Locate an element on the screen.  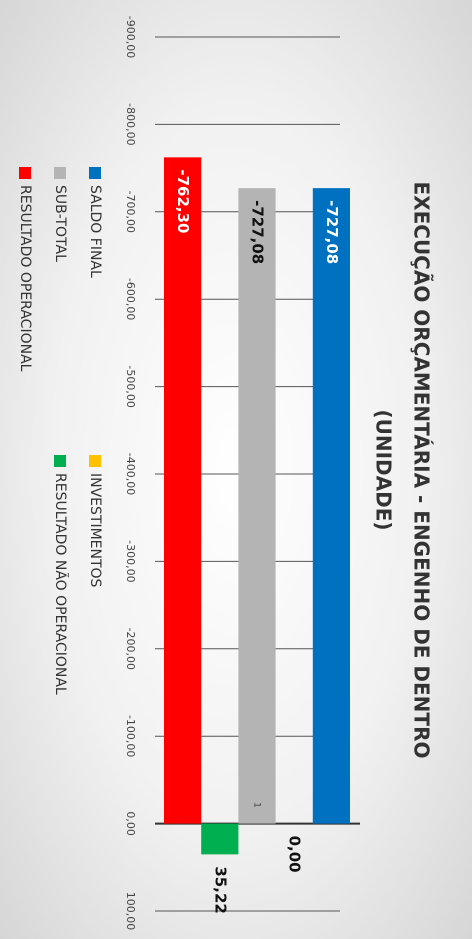
y-tick-label: -600,00 is located at coordinates (130, 299).